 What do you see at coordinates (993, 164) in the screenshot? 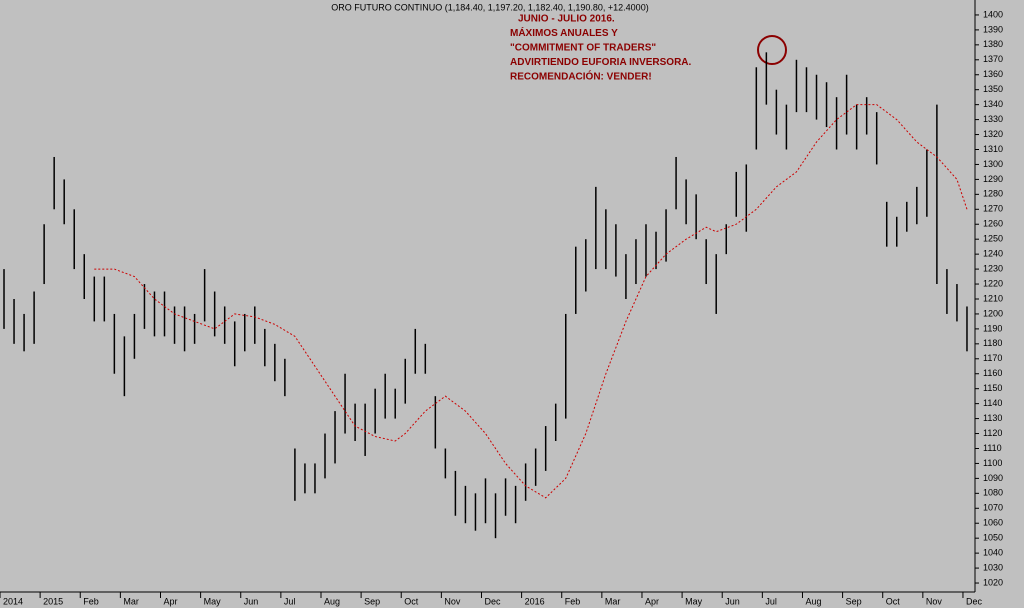
I see `y-tick-label: 1300` at bounding box center [993, 164].